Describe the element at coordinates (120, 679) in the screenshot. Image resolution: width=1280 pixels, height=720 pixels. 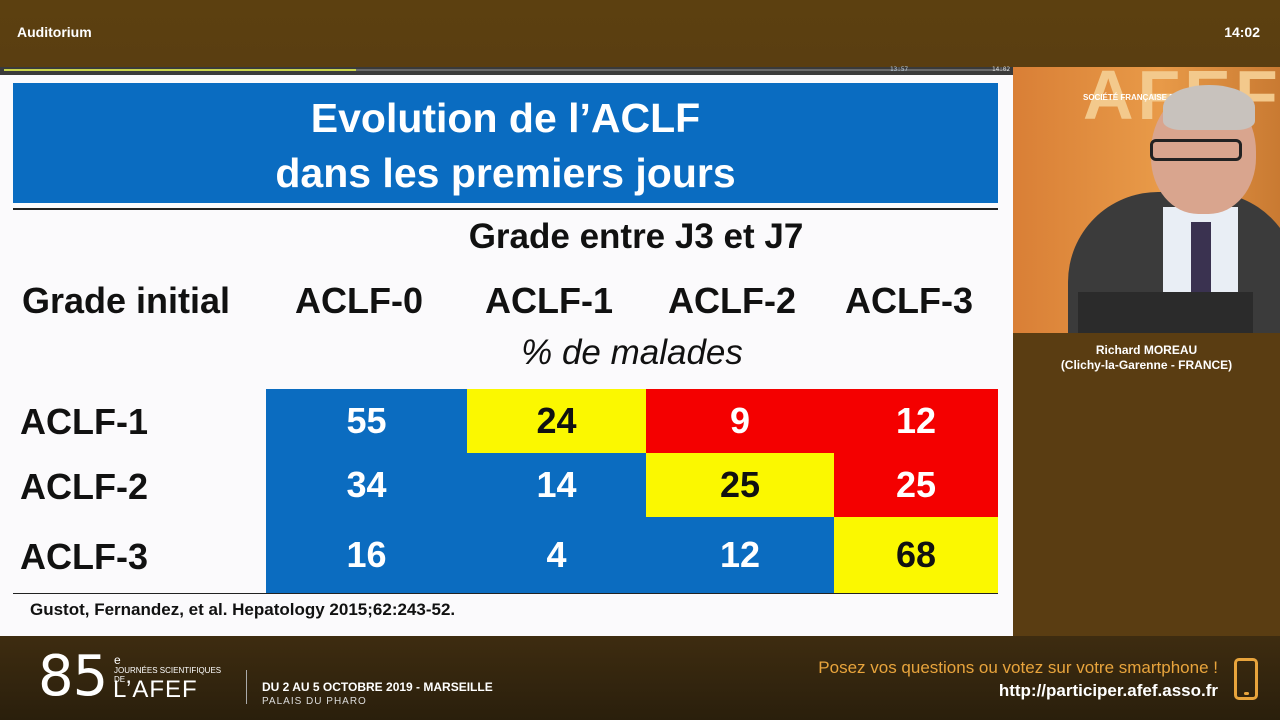
I see `journees-line-2: DE` at that location.